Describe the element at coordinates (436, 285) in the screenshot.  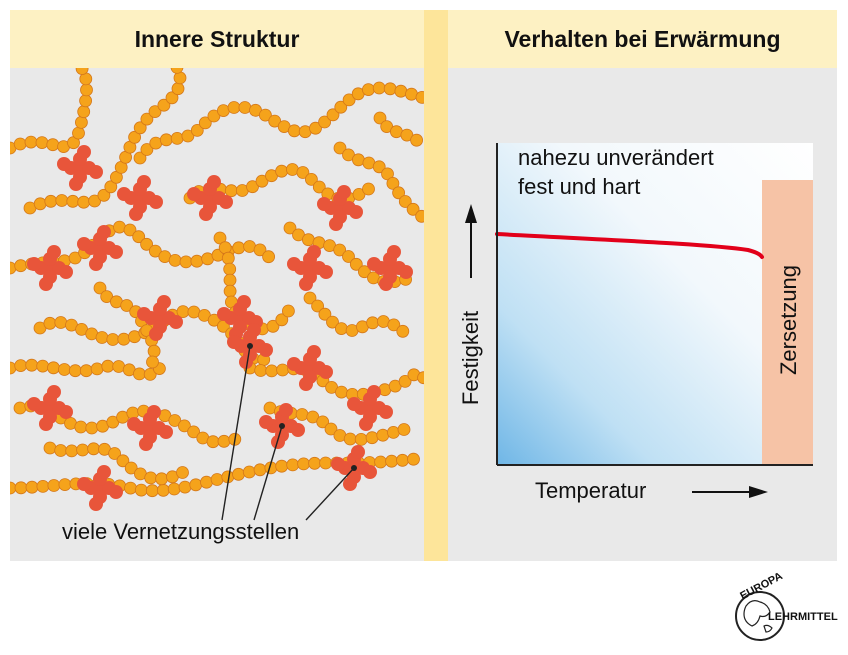
I see `panel-divider` at that location.